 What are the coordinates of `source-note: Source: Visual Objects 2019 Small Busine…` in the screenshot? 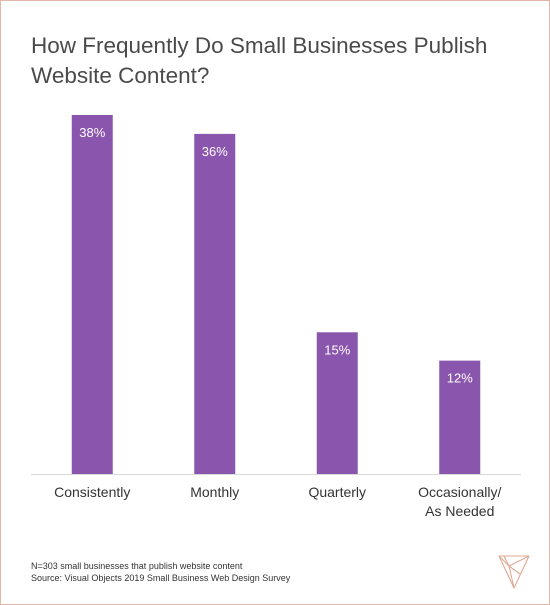 It's located at (161, 578).